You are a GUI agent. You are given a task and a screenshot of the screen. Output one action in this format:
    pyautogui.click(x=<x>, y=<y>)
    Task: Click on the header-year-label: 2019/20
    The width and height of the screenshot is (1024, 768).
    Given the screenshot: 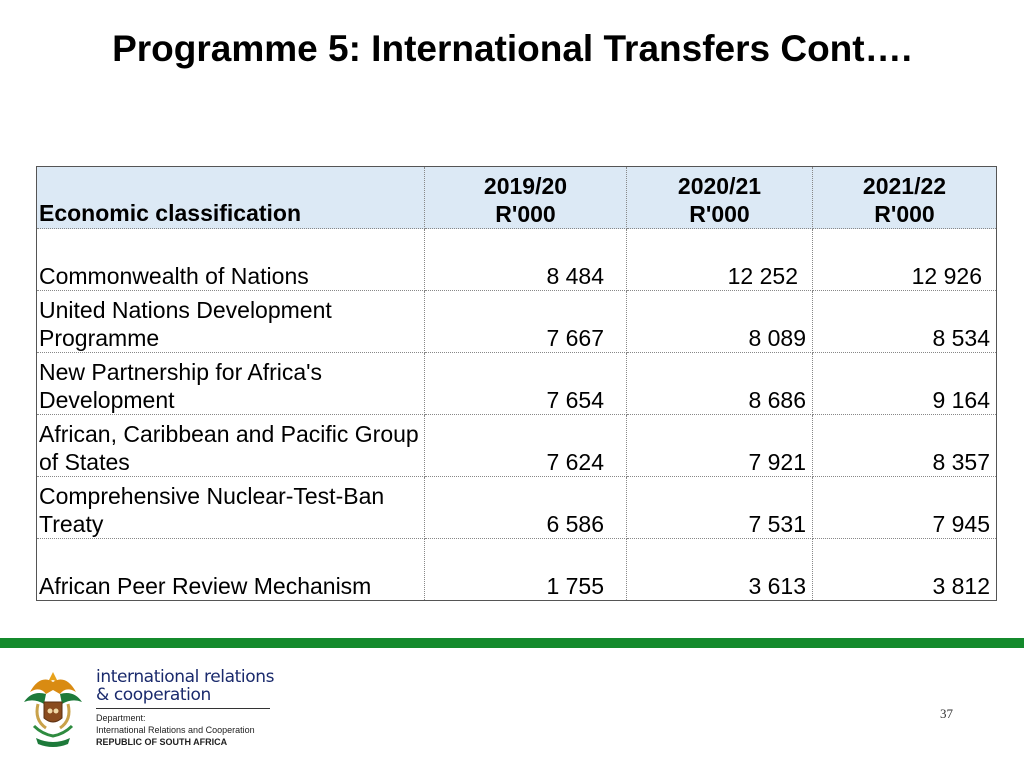 What is the action you would take?
    pyautogui.click(x=525, y=186)
    